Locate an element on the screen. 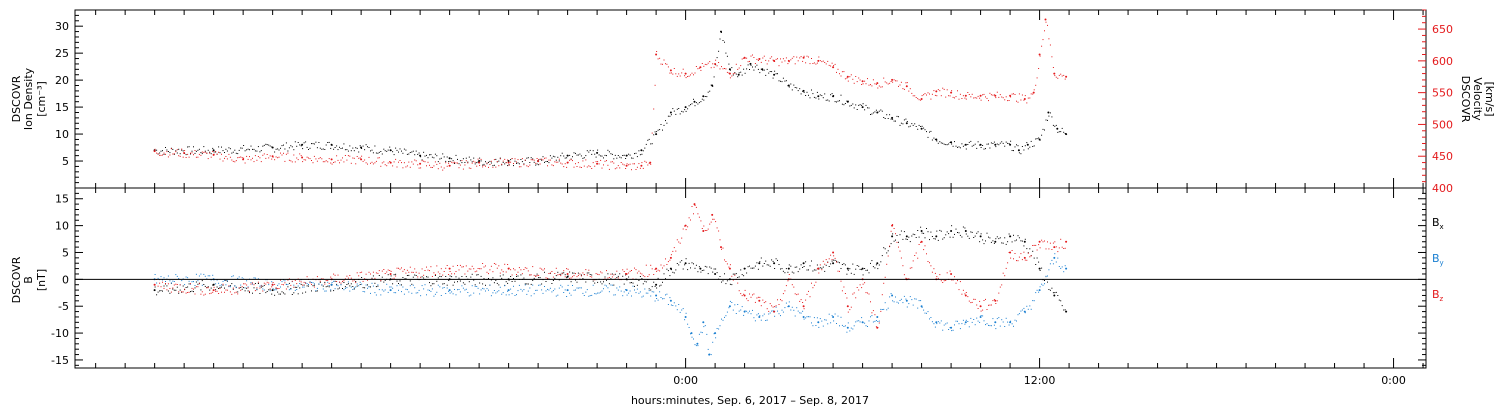 Image resolution: width=1500 pixels, height=410 pixels. velocity-point is located at coordinates (361, 159).